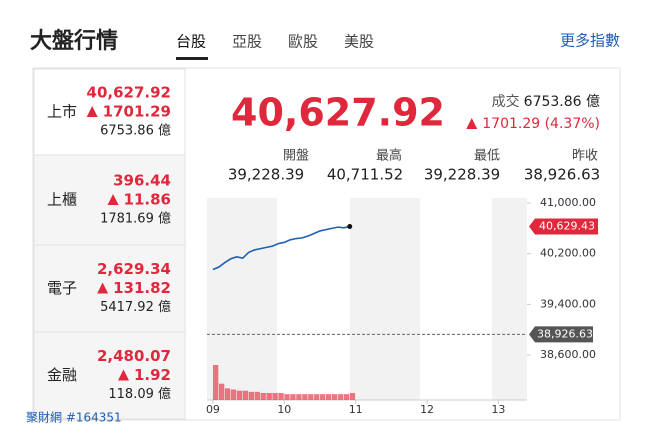  What do you see at coordinates (562, 102) in the screenshot?
I see `quote-volume: 6753.86 億` at bounding box center [562, 102].